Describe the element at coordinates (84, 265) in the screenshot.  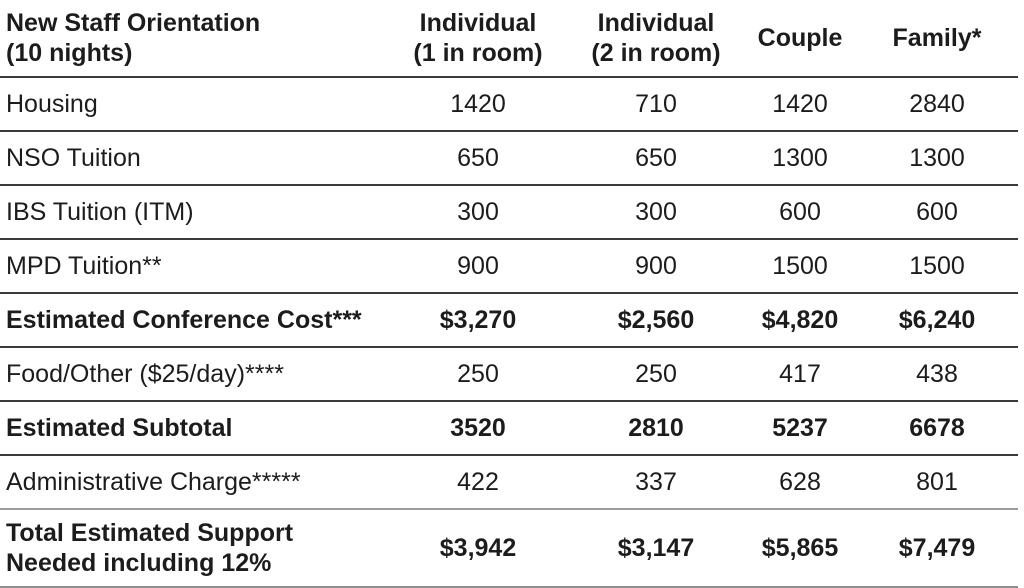
I see `row-label: MPD Tuition**` at that location.